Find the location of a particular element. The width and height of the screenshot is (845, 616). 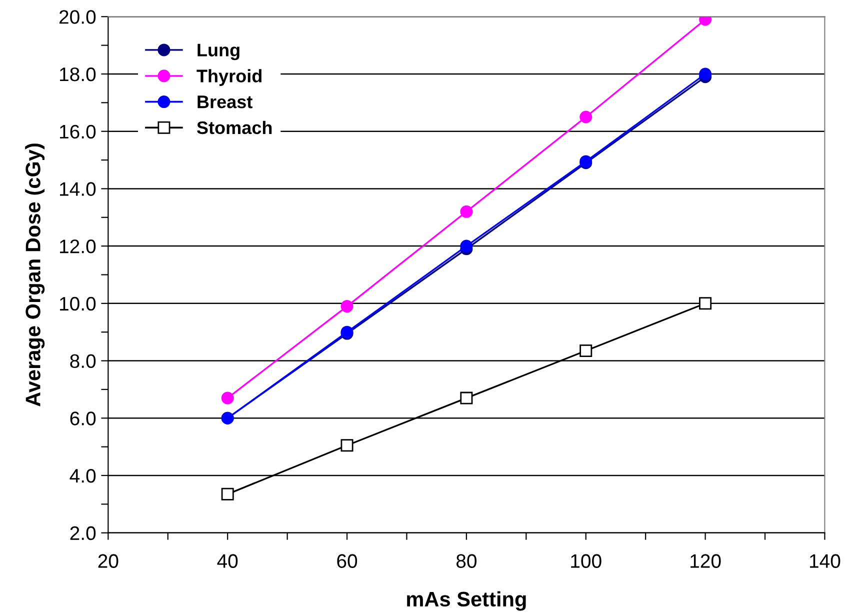

x-tick-label: 40 is located at coordinates (227, 561).